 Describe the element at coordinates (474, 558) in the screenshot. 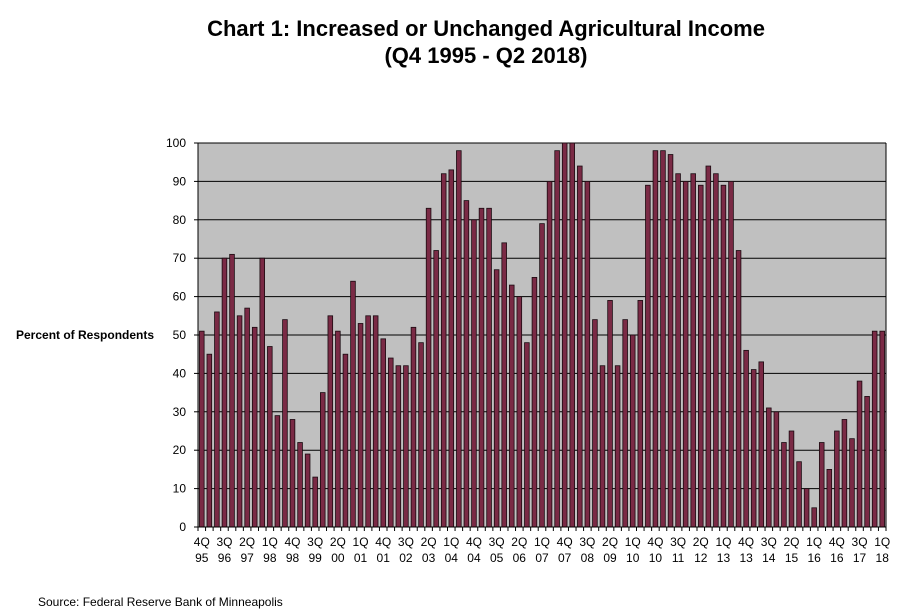

I see `x-tick-label-year: 04` at that location.